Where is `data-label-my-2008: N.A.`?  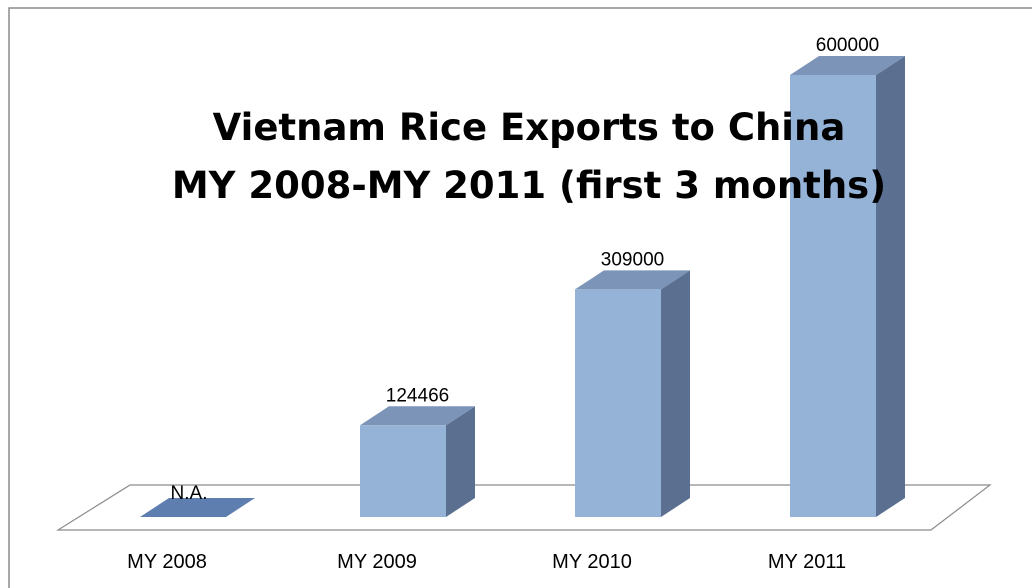
data-label-my-2008: N.A. is located at coordinates (189, 493).